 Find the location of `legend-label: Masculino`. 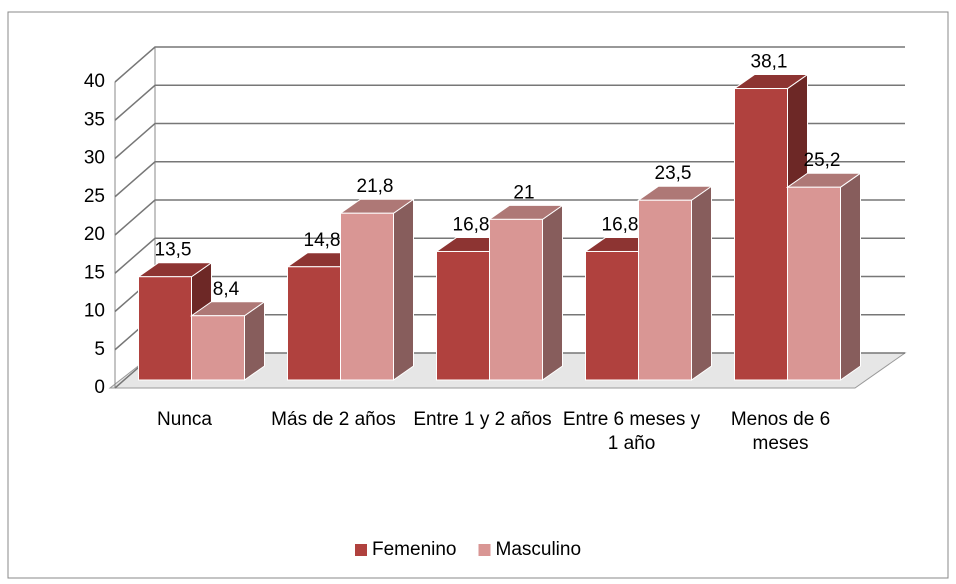

legend-label: Masculino is located at coordinates (539, 549).